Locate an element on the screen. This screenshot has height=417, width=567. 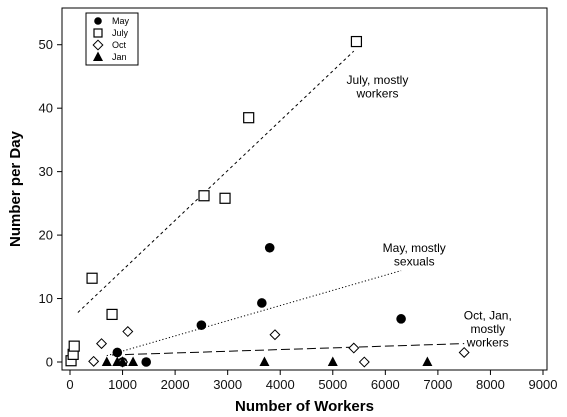
legend: May July Oct Jan is located at coordinates (112, 39).